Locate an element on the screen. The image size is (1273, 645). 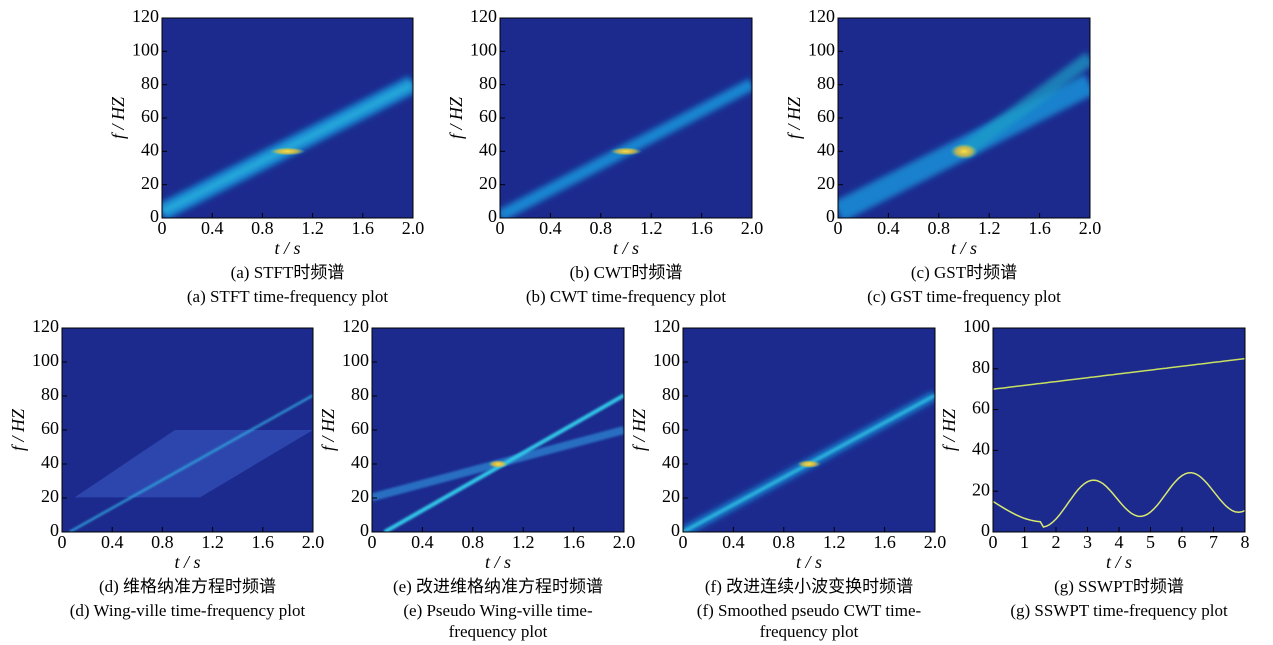
caption-zh: (g) SSWPT时频谱 is located at coordinates (1119, 586).